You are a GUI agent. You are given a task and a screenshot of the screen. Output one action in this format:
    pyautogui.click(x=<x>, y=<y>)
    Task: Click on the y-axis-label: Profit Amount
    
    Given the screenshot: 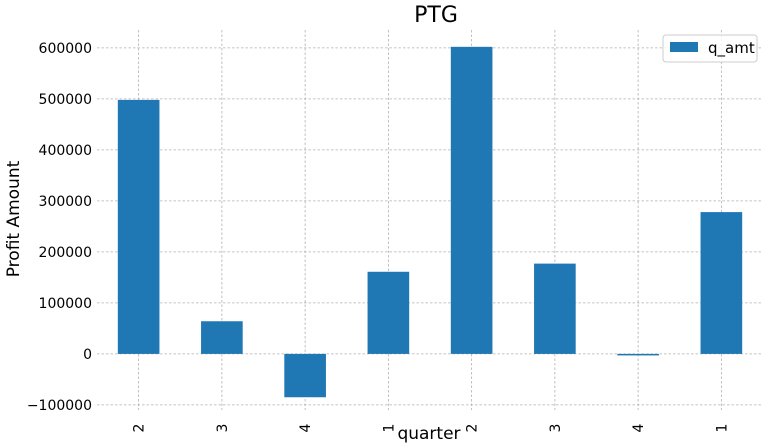 What is the action you would take?
    pyautogui.click(x=14, y=218)
    